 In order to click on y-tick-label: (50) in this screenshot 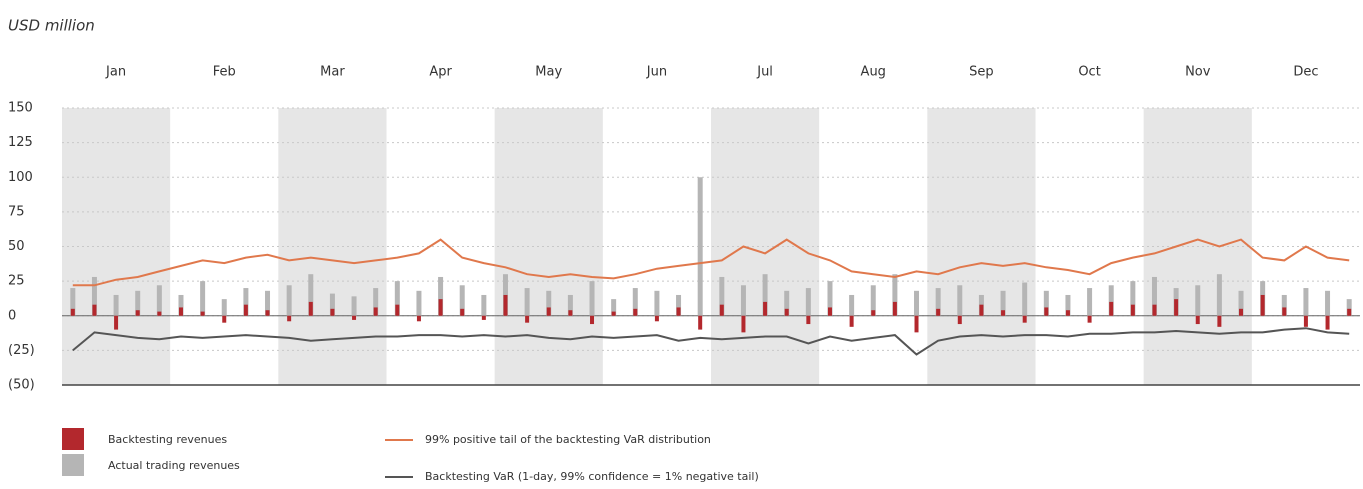, I will do `click(21, 385)`.